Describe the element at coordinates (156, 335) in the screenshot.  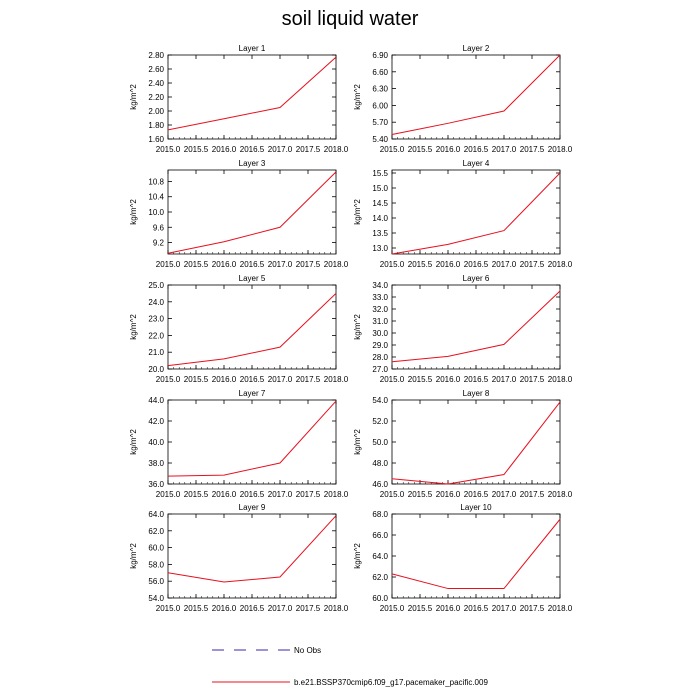
I see `y-tick-label: 22.0` at that location.